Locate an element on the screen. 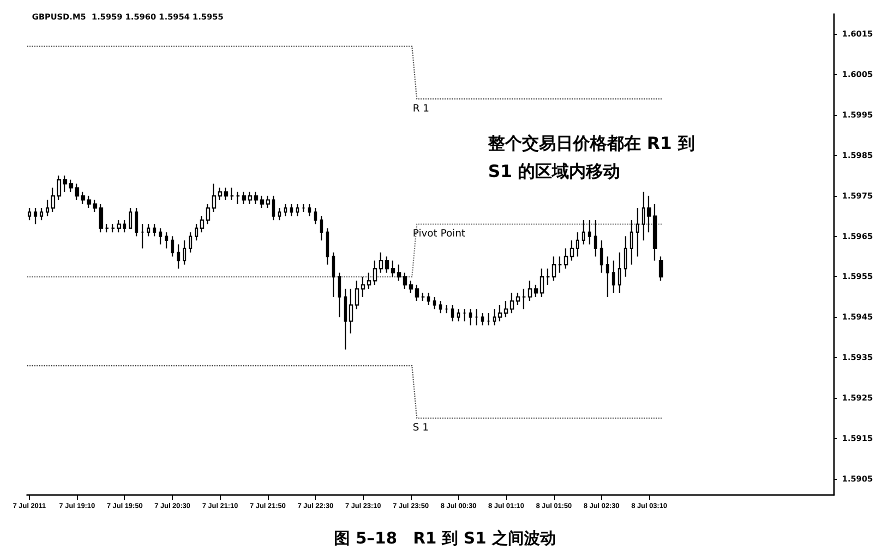  y-tick-label: 1.5945 is located at coordinates (858, 317).